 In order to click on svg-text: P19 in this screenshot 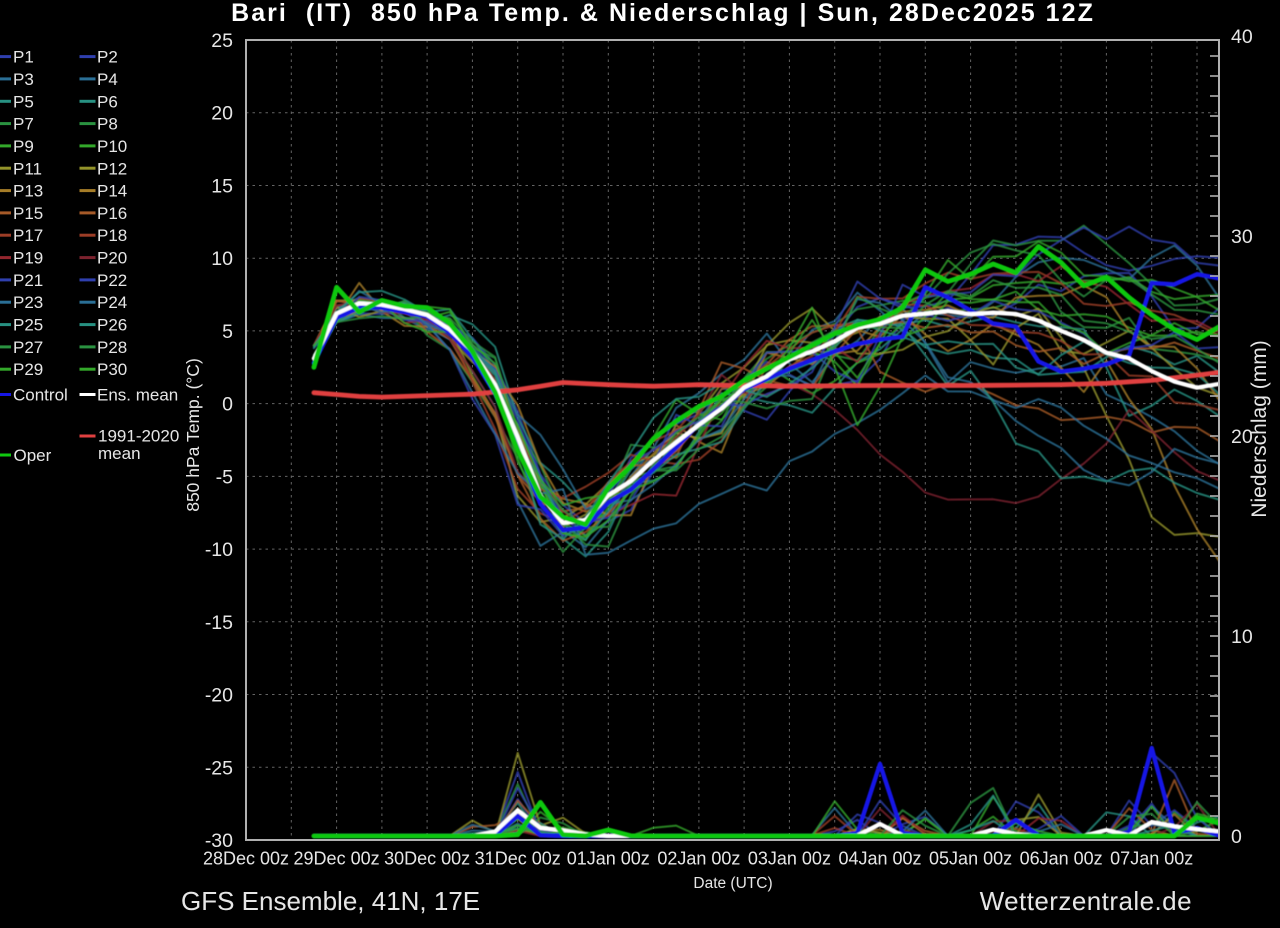, I will do `click(28, 258)`.